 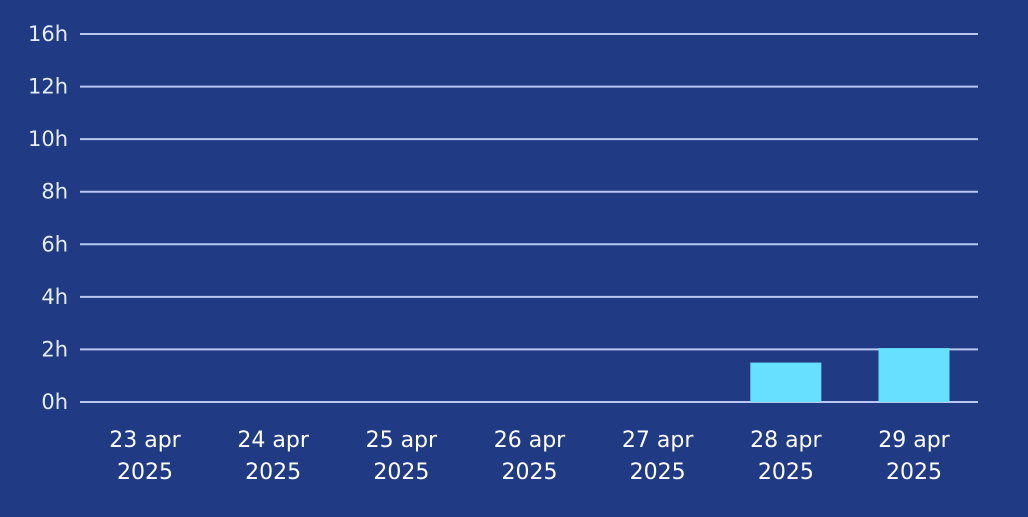 What do you see at coordinates (54, 244) in the screenshot?
I see `y-tick-label: 6h` at bounding box center [54, 244].